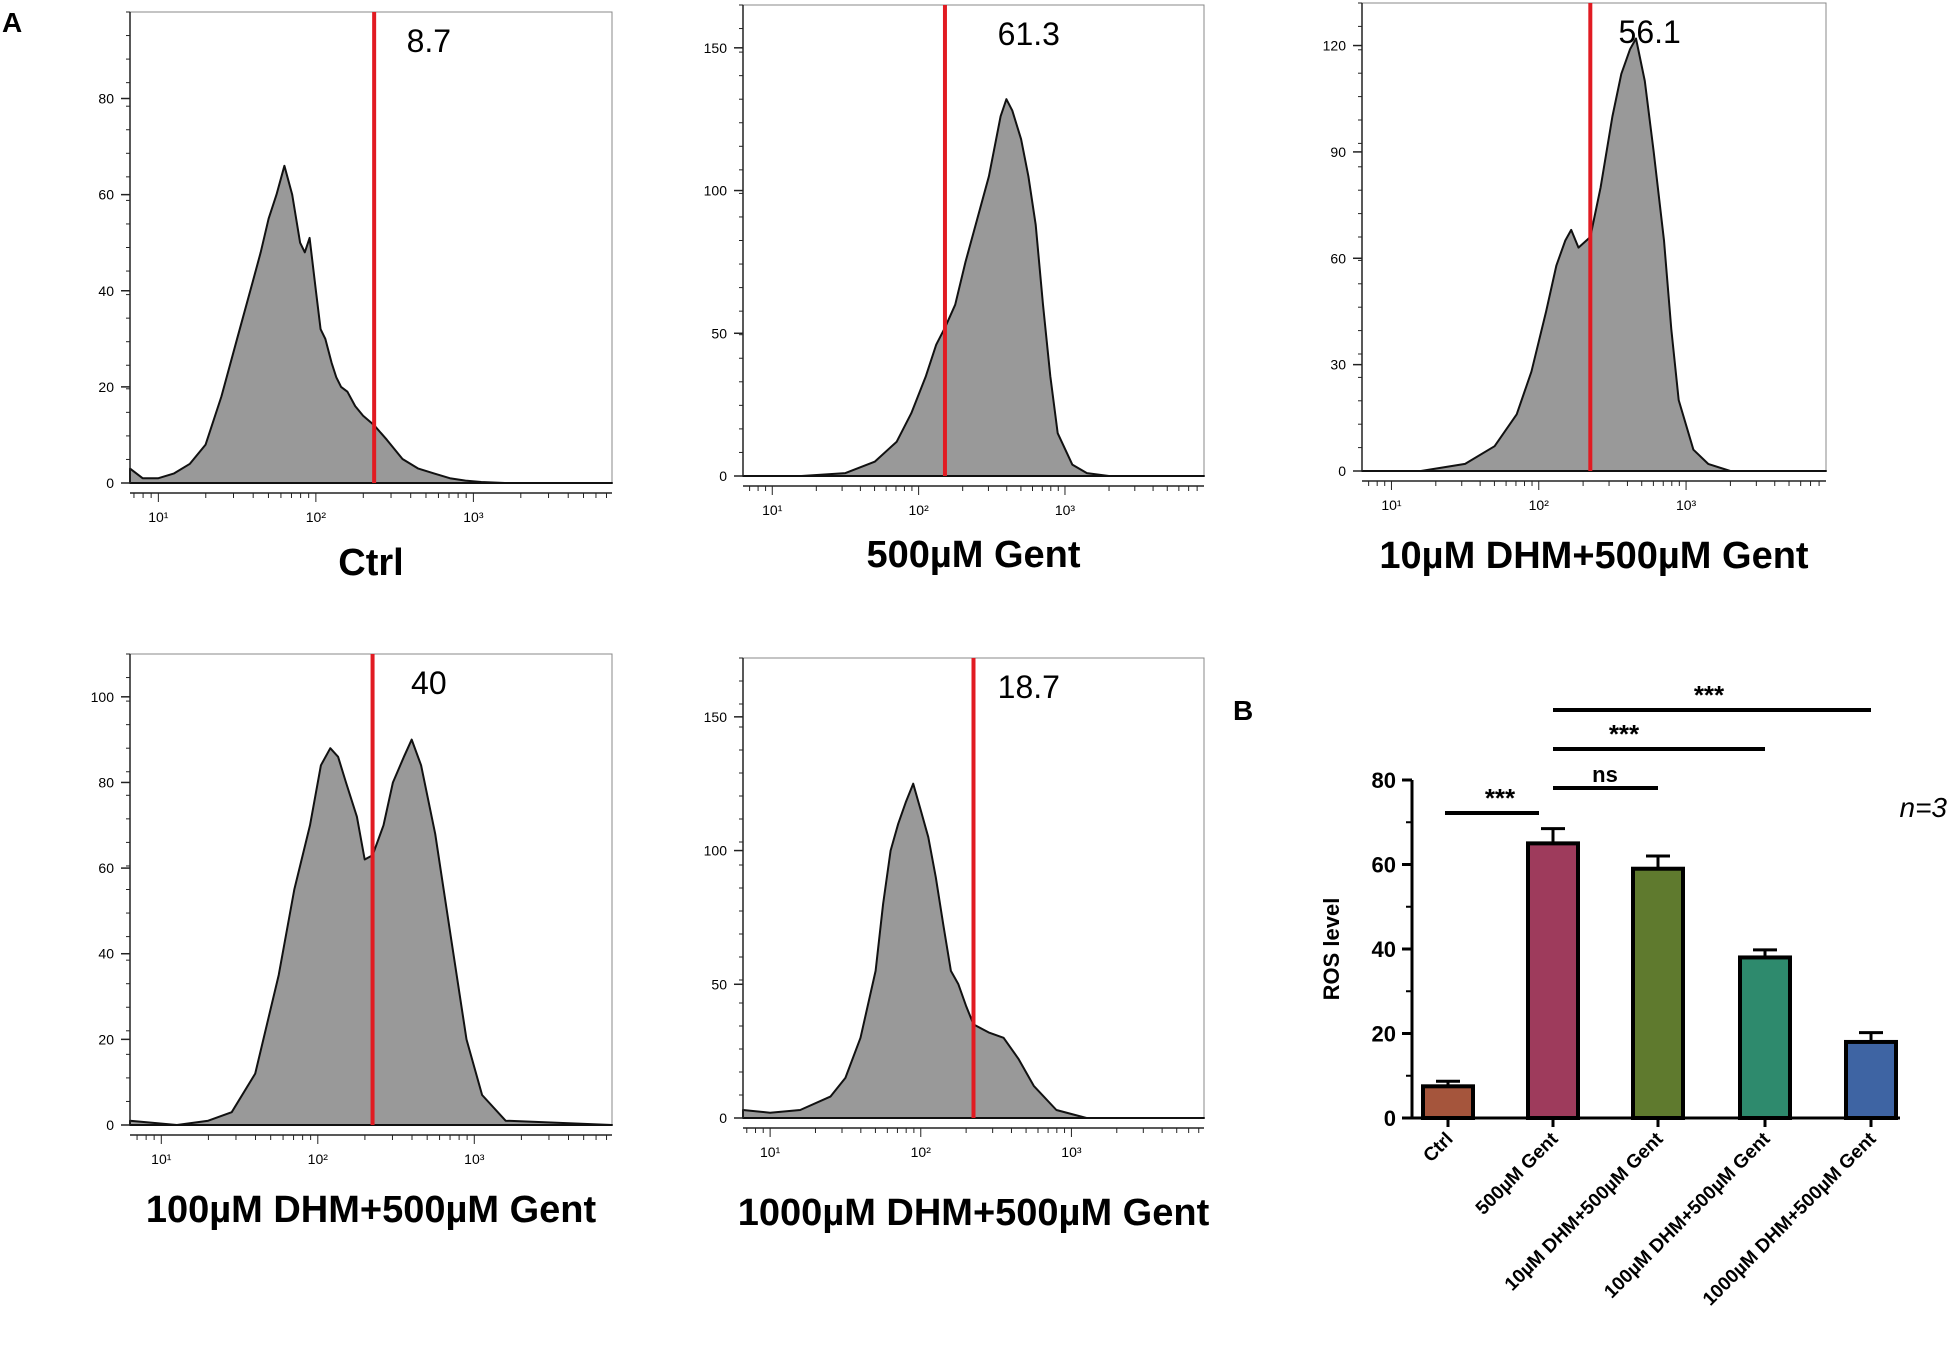 This screenshot has width=1950, height=1360. Describe the element at coordinates (429, 683) in the screenshot. I see `gate-percent-label: 40` at that location.